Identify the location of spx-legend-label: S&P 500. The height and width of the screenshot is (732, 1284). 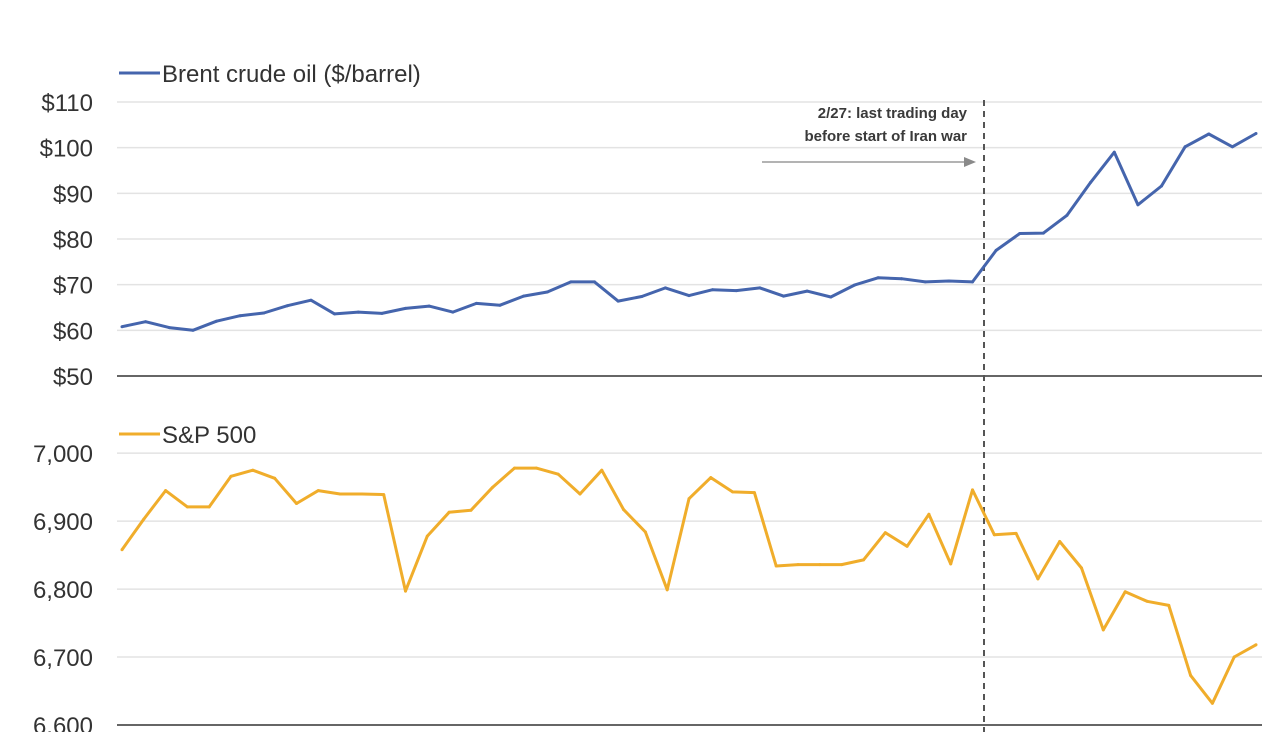
(209, 435).